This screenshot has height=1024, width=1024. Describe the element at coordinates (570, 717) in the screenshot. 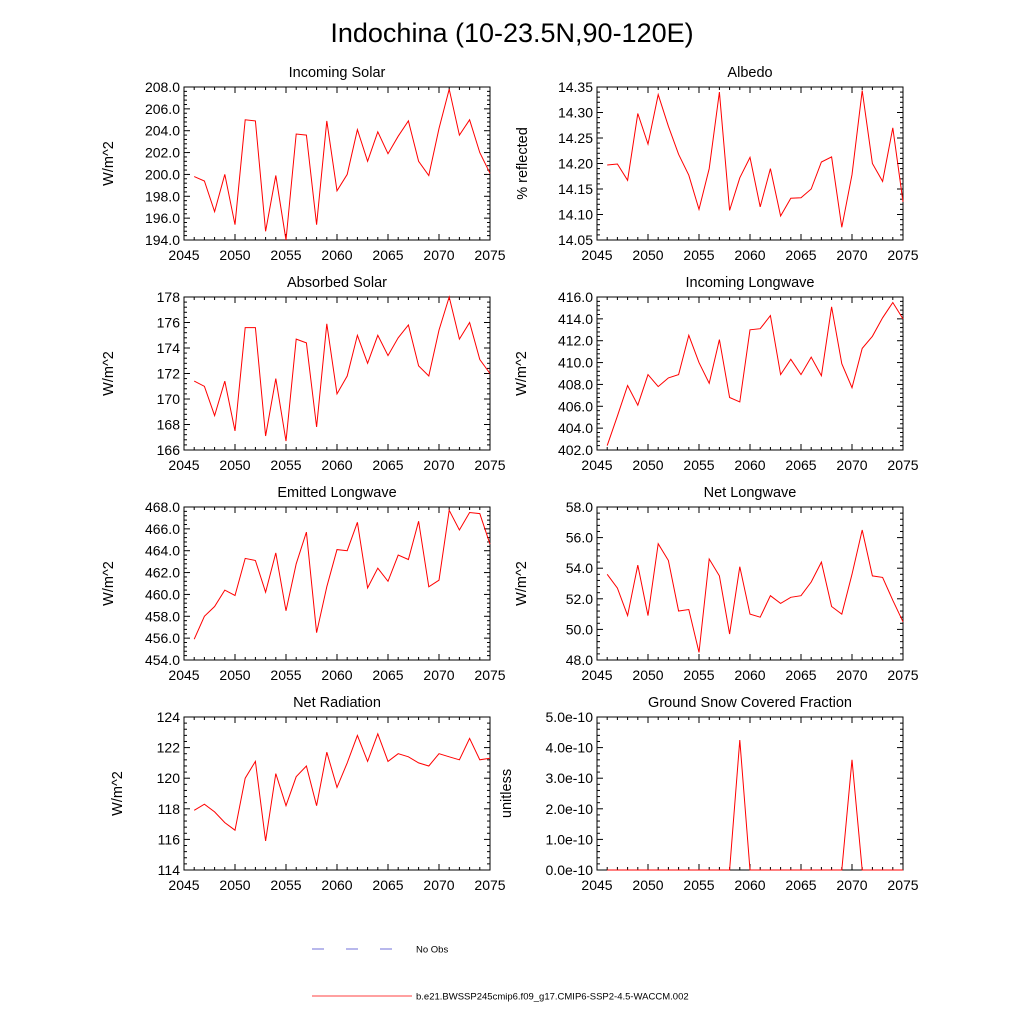

I see `y-tick-label: 5.0e-10` at that location.